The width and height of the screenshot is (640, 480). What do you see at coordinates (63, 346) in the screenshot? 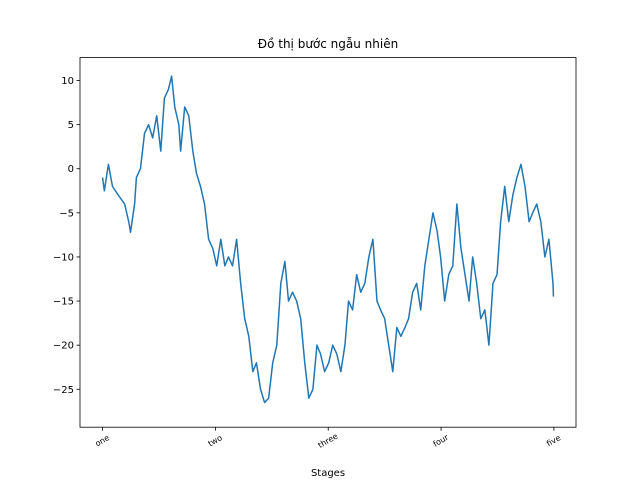
I see `y-tick-label: −20` at bounding box center [63, 346].